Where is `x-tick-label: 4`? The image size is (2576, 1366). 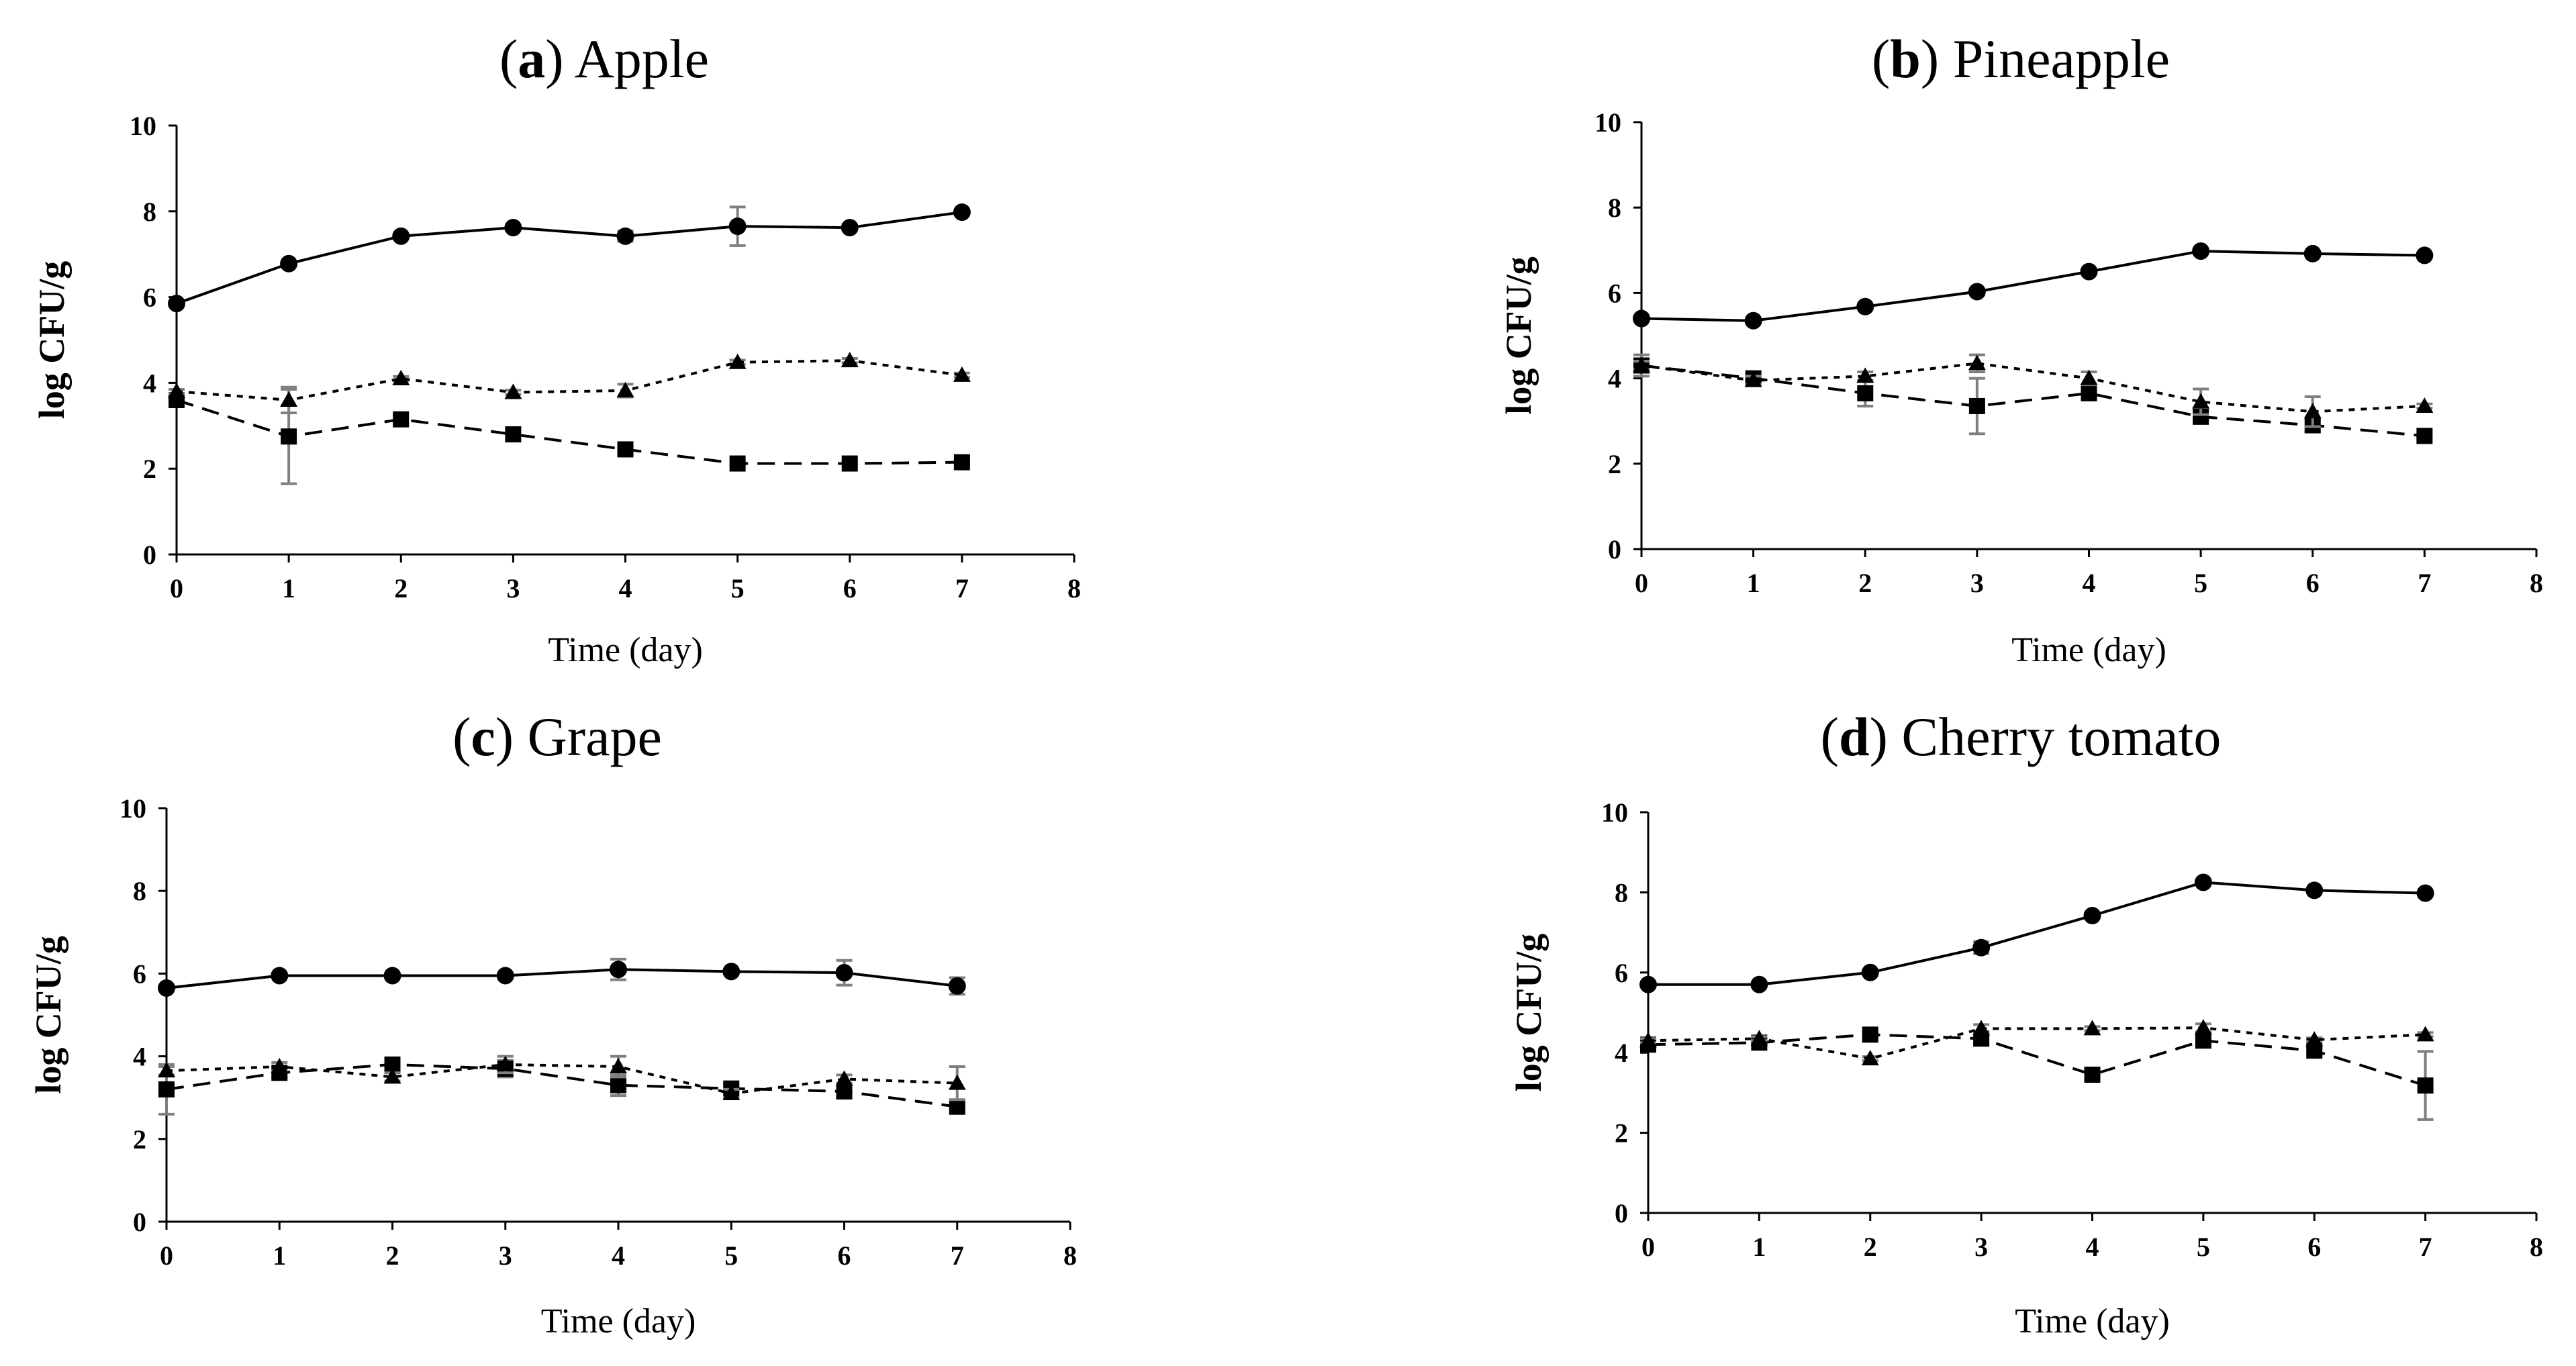
x-tick-label: 4 is located at coordinates (625, 588).